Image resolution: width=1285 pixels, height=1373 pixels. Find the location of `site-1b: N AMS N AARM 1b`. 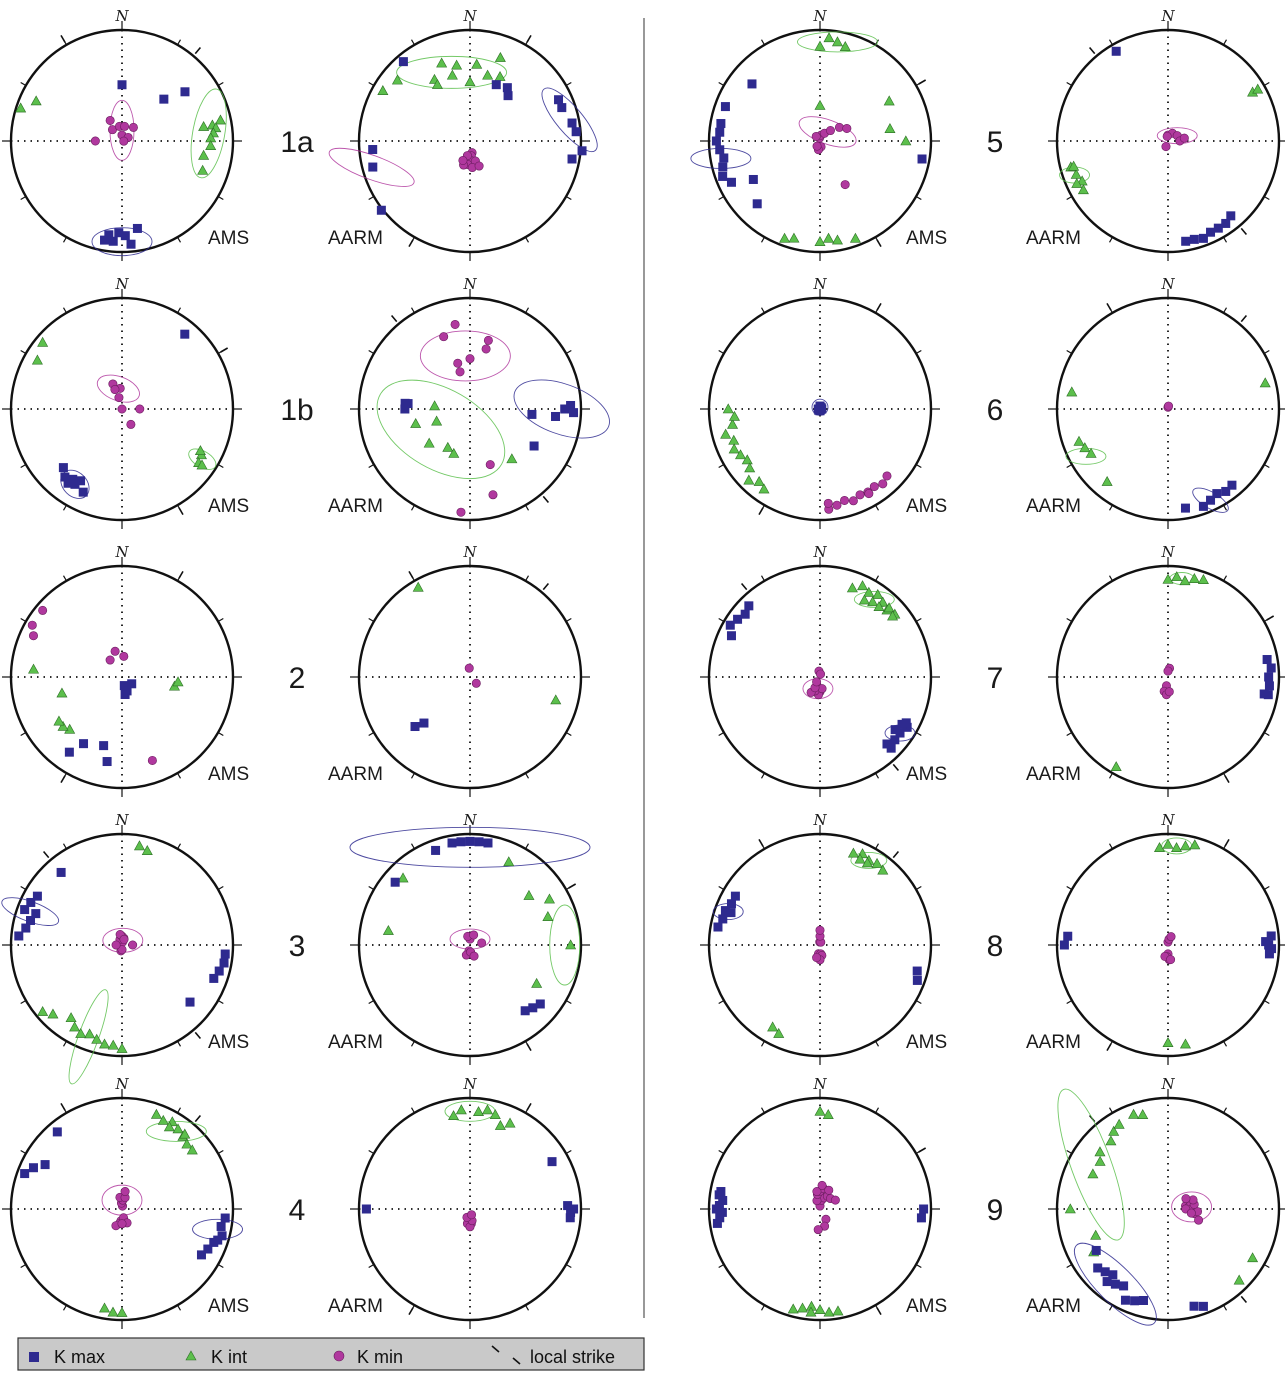

site-1b: N AMS N AARM 1b is located at coordinates (309, 402).